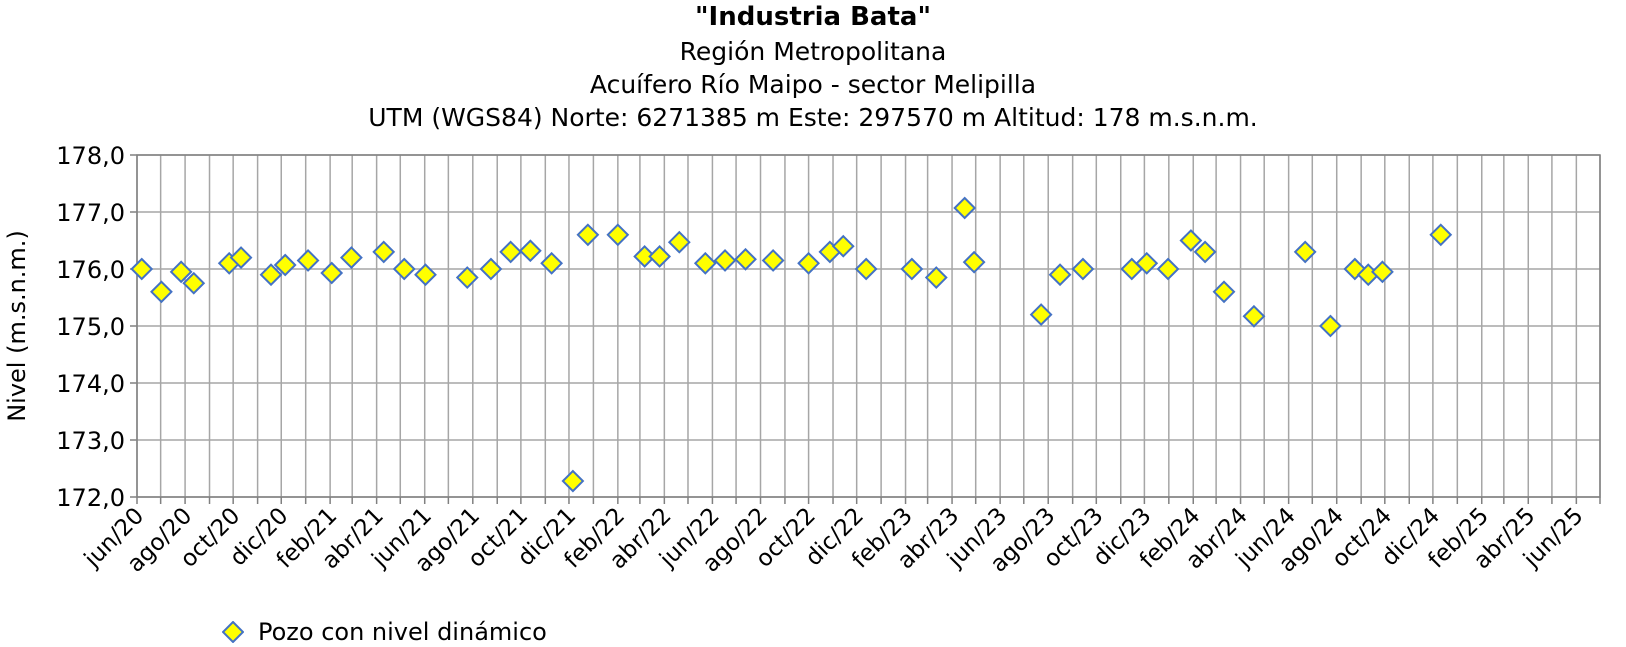 The width and height of the screenshot is (1626, 647). Describe the element at coordinates (813, 84) in the screenshot. I see `chart-subtitle-aquifer: Acuífero Río Maipo - sector Melipilla` at that location.